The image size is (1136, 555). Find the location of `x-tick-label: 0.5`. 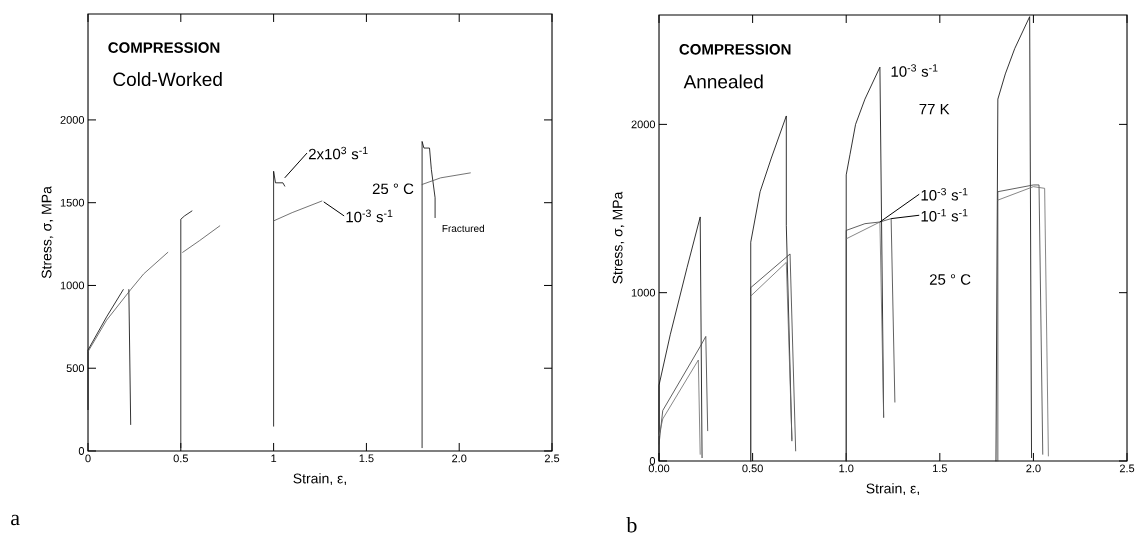

x-tick-label: 0.5 is located at coordinates (180, 458).